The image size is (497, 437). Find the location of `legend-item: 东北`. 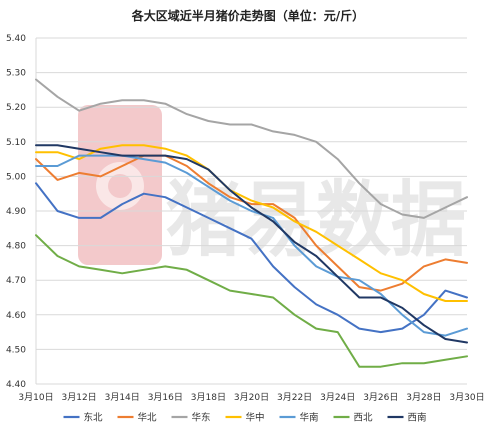

legend-item: 东北 is located at coordinates (83, 418).